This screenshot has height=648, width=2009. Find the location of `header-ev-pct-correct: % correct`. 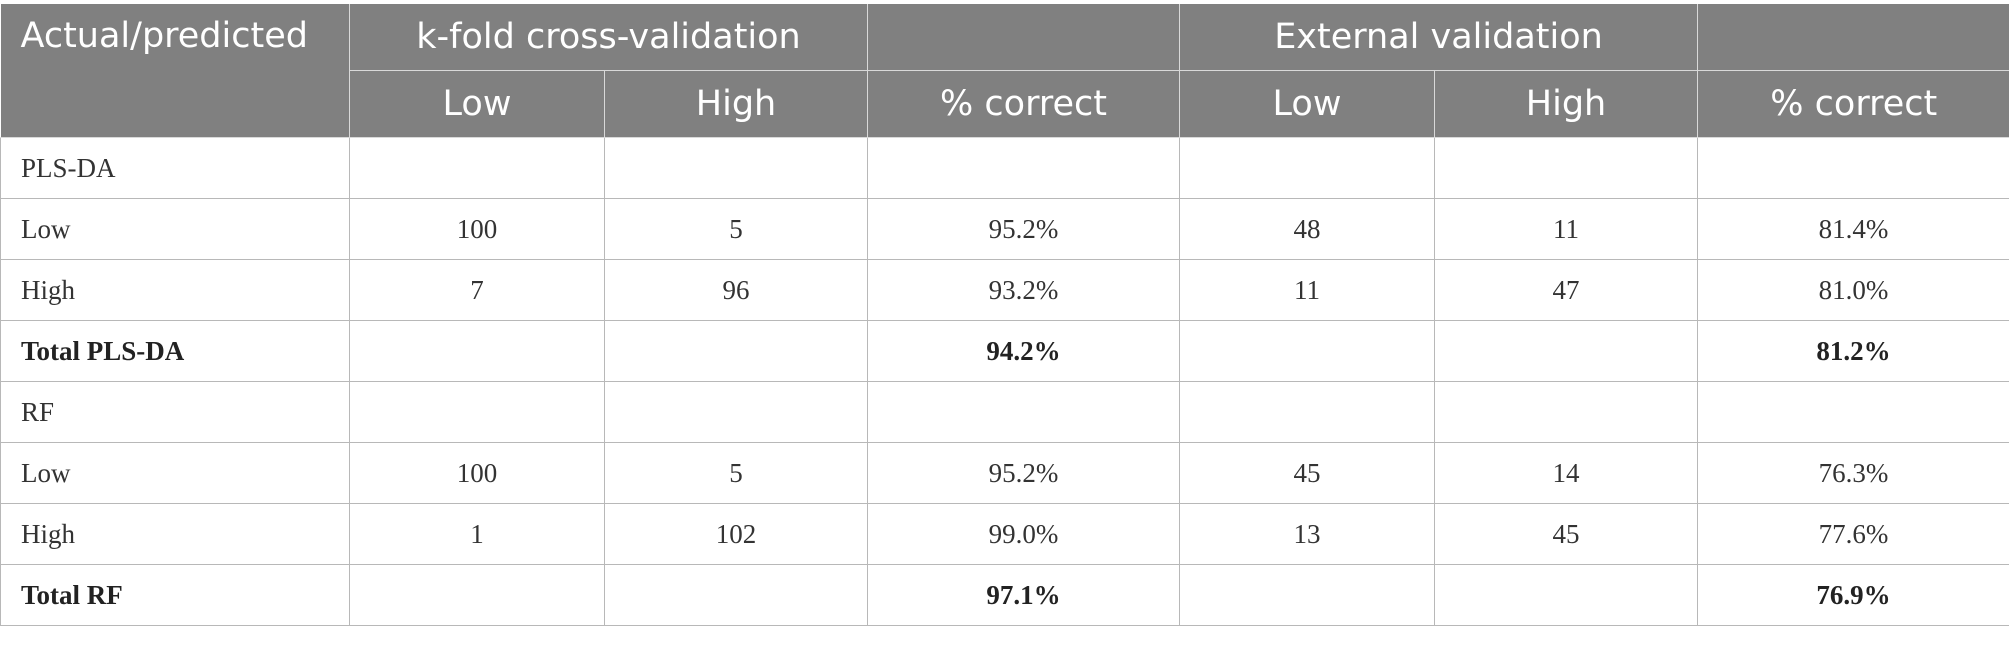

header-ev-pct-correct: % correct is located at coordinates (1853, 104).